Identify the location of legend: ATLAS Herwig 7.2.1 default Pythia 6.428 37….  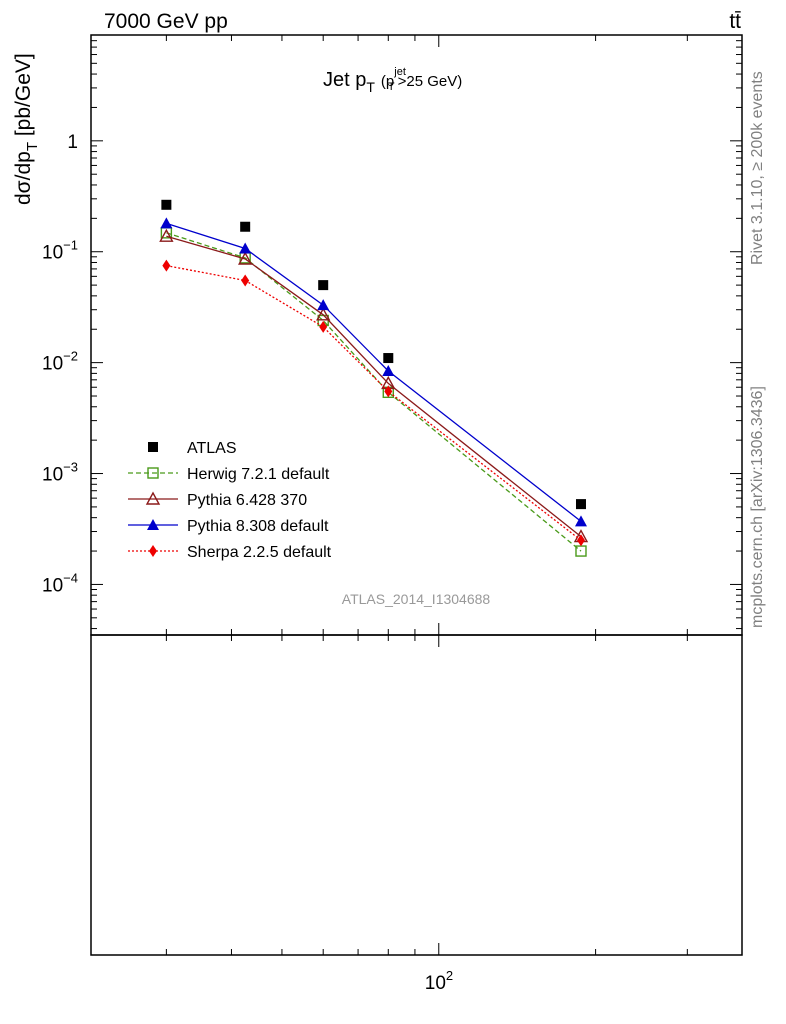
(230, 500).